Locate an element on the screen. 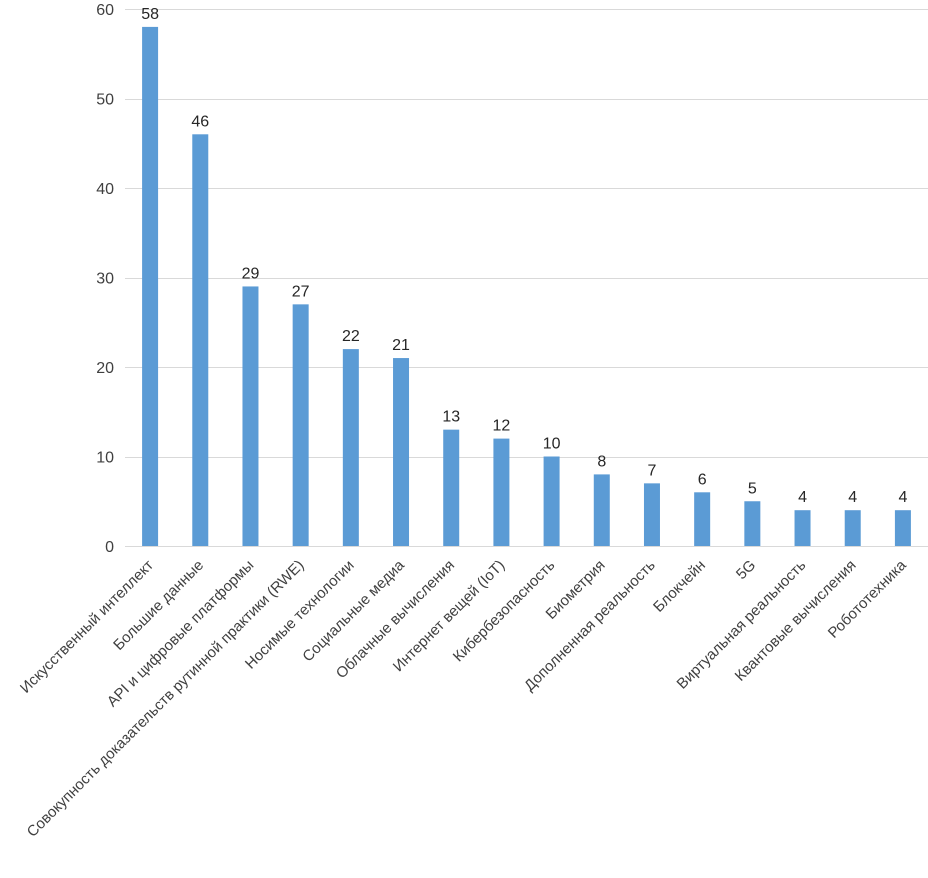 This screenshot has width=928, height=878. x-tick-label: Большие данные is located at coordinates (158, 605).